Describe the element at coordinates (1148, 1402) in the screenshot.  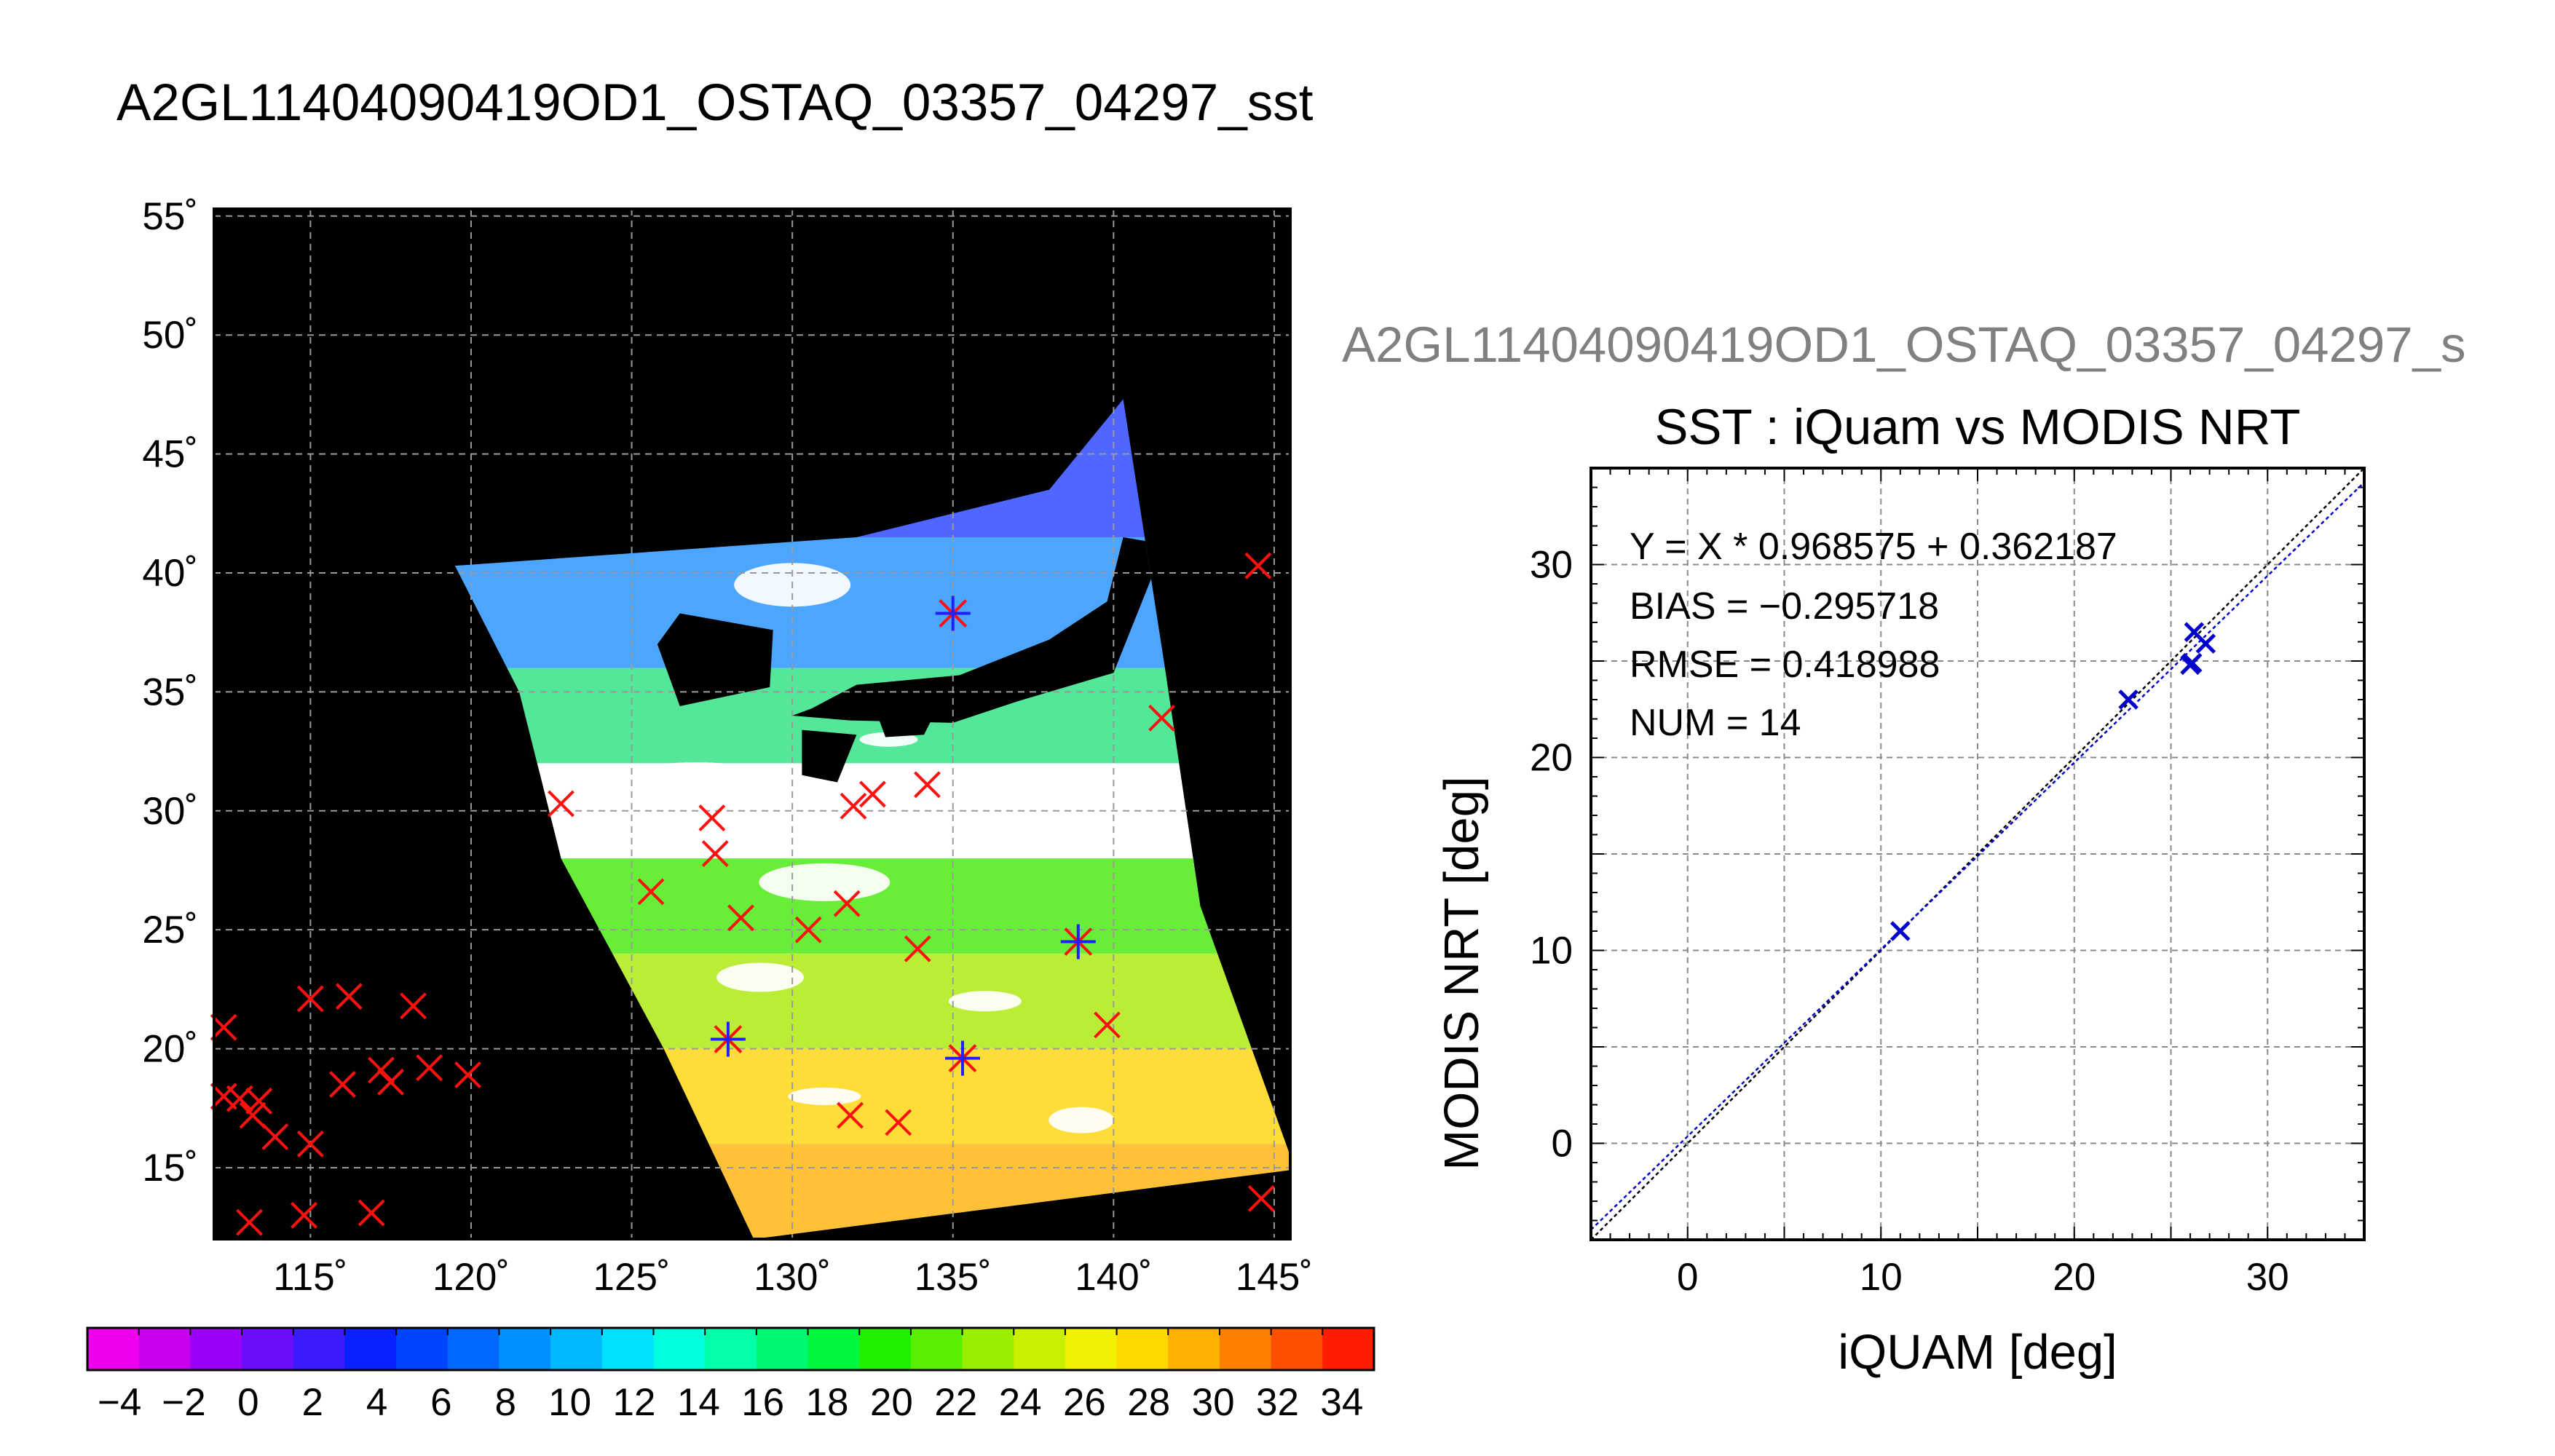
I see `colorbar-tick-label: 28` at that location.